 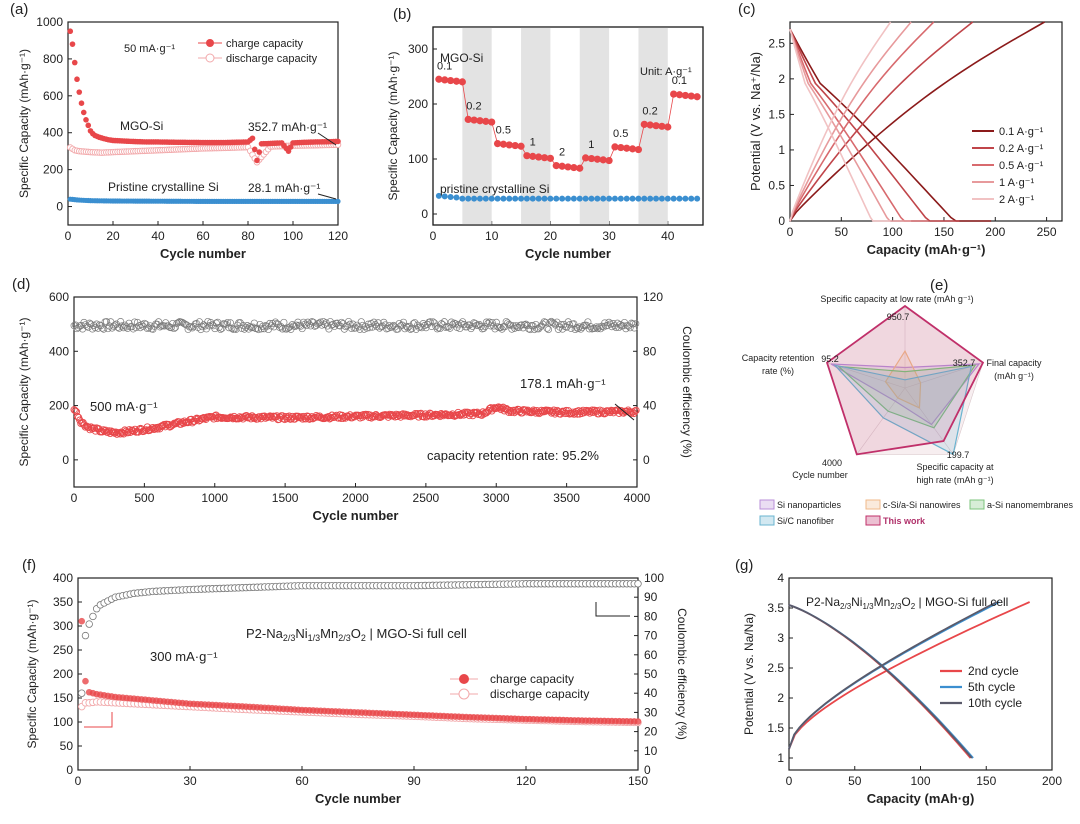 I want to click on legend-marker, so click(x=464, y=694).